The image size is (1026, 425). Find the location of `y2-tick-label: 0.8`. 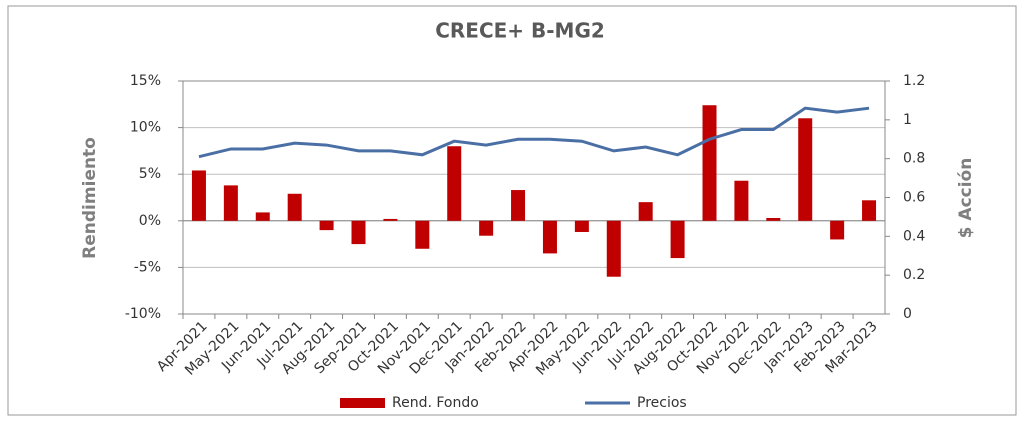

y2-tick-label: 0.8 is located at coordinates (914, 159).